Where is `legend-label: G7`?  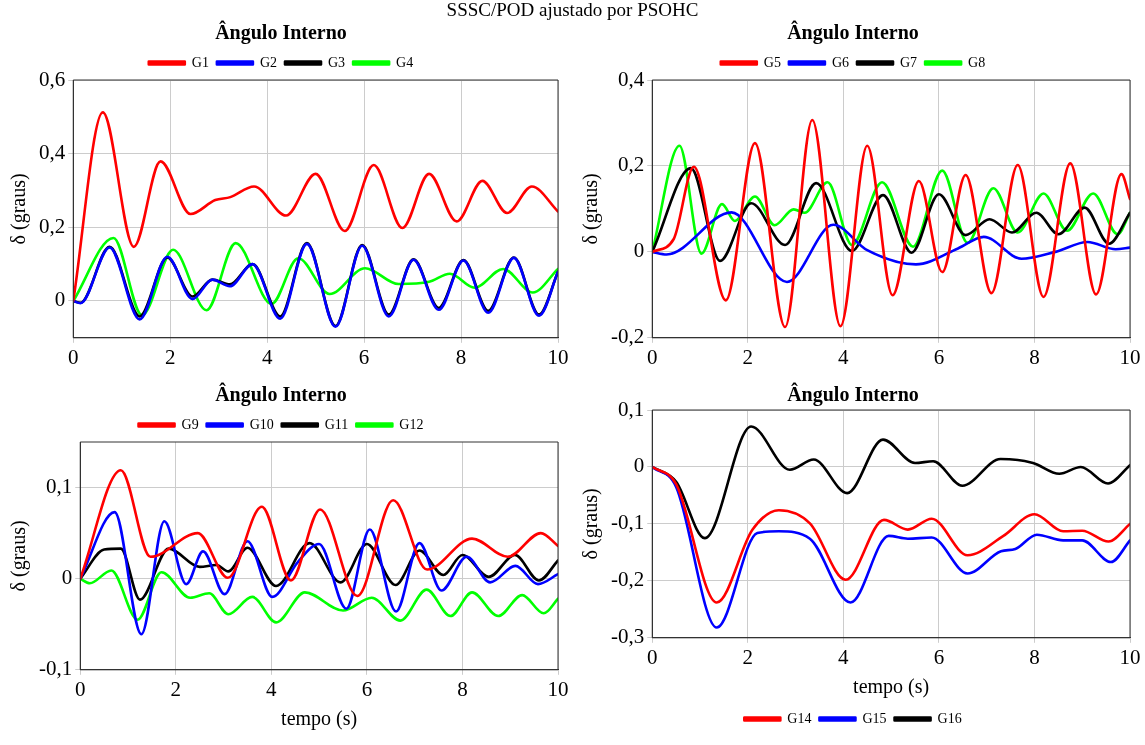 legend-label: G7 is located at coordinates (909, 62).